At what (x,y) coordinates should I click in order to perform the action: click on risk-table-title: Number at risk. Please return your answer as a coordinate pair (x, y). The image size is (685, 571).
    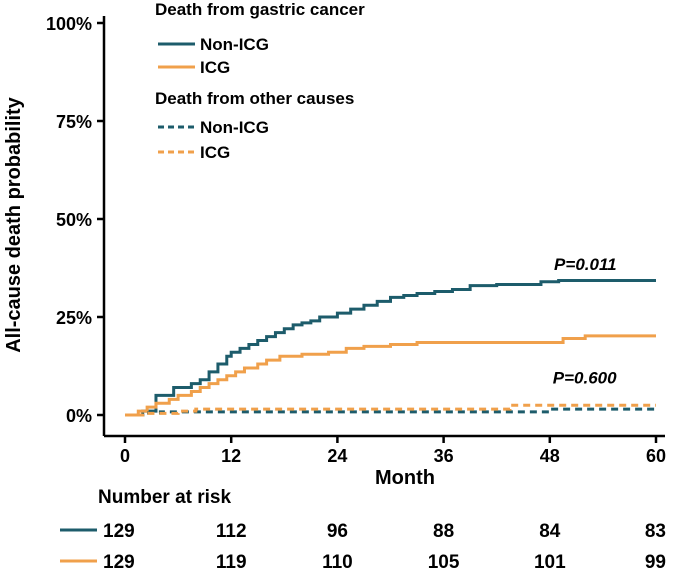
    Looking at the image, I should click on (164, 497).